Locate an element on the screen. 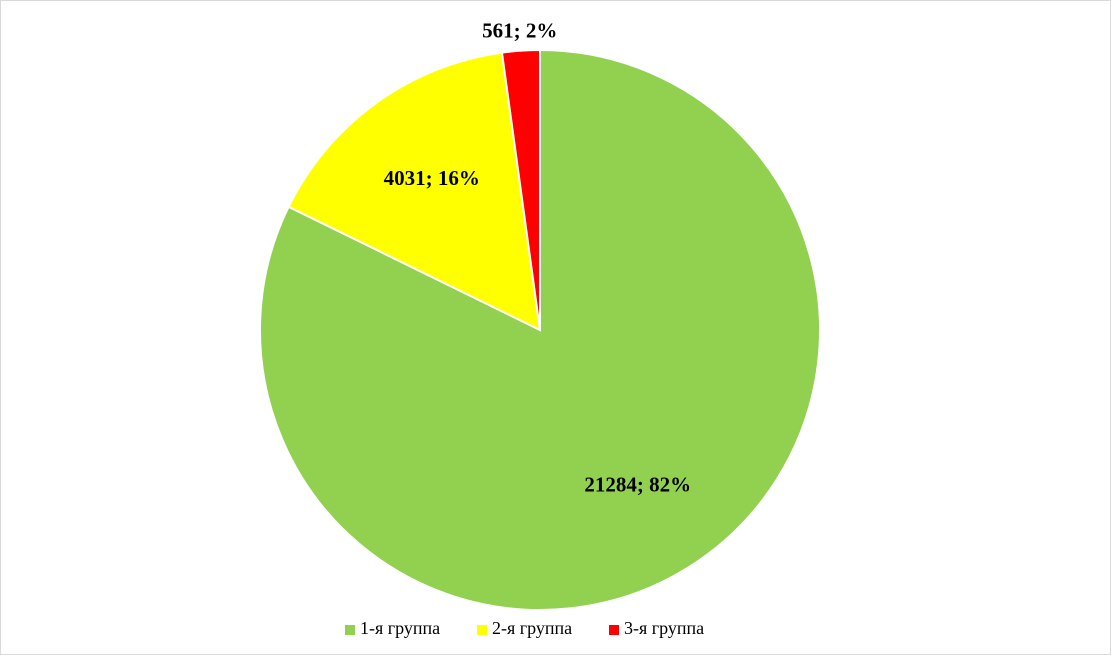 This screenshot has height=655, width=1111. data-label: 4031; 16% is located at coordinates (432, 178).